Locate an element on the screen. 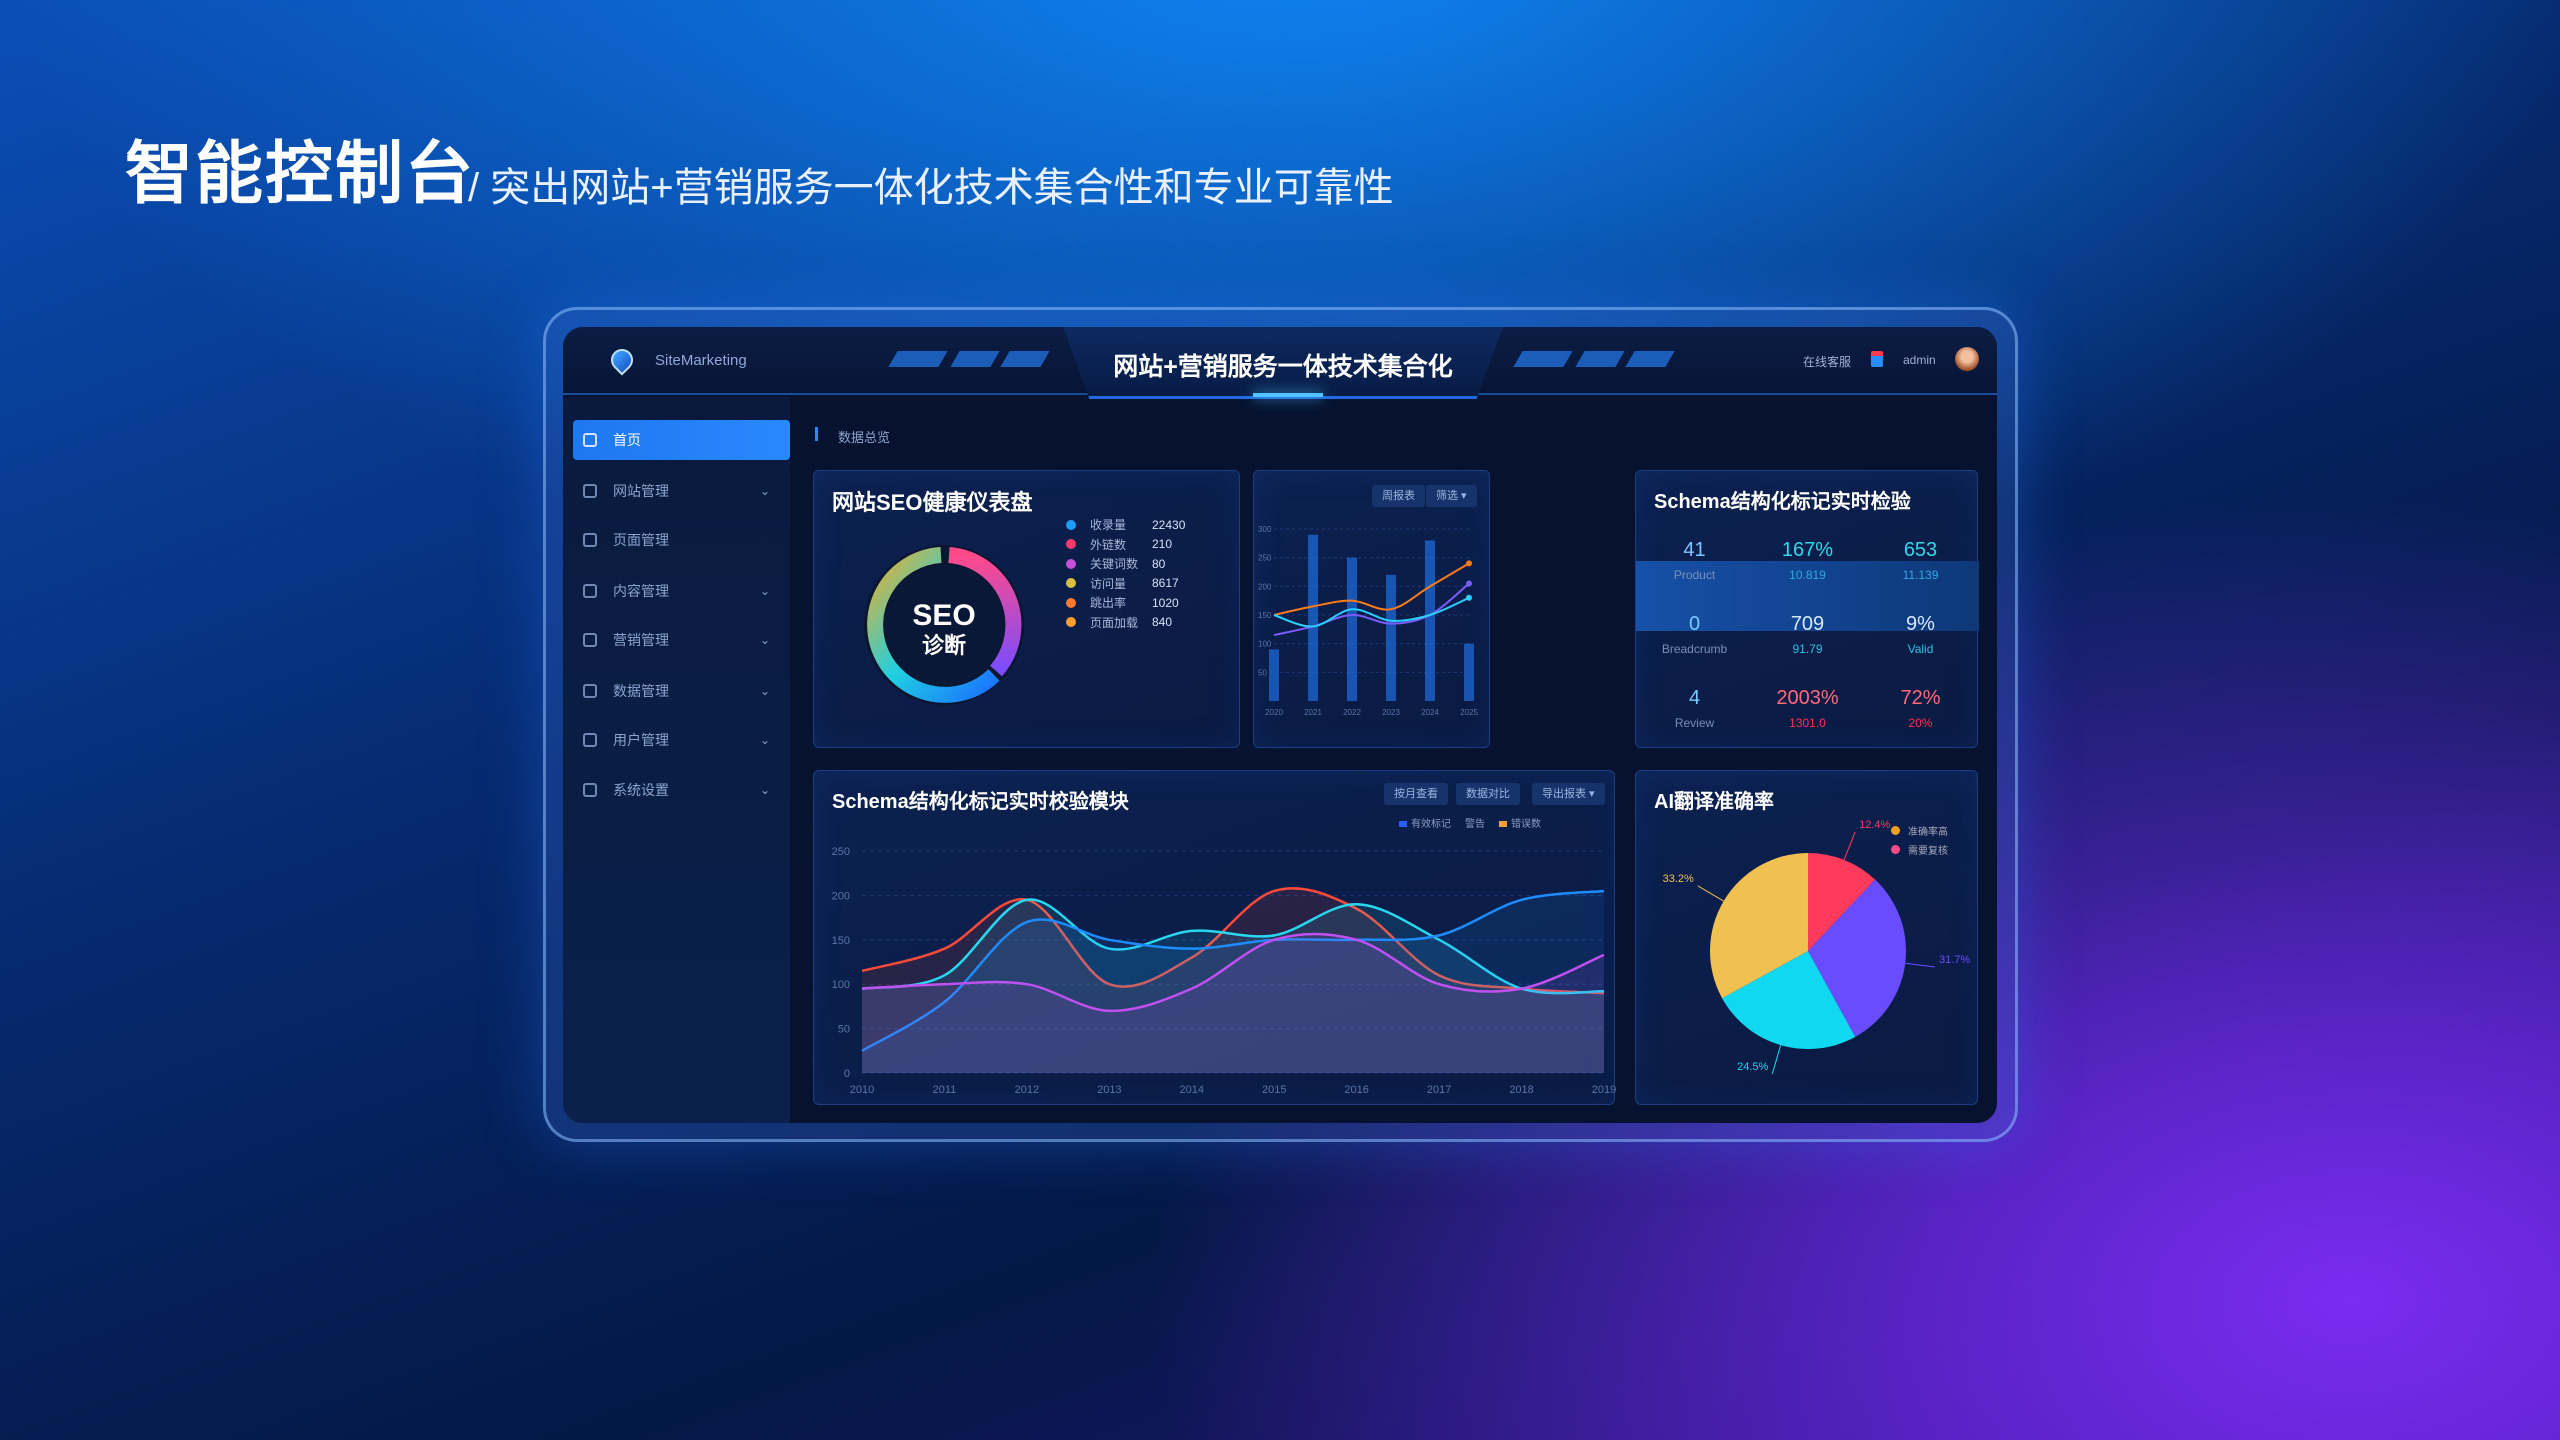 This screenshot has height=1440, width=2560. pie-slice-label: 12.4% is located at coordinates (1874, 825).